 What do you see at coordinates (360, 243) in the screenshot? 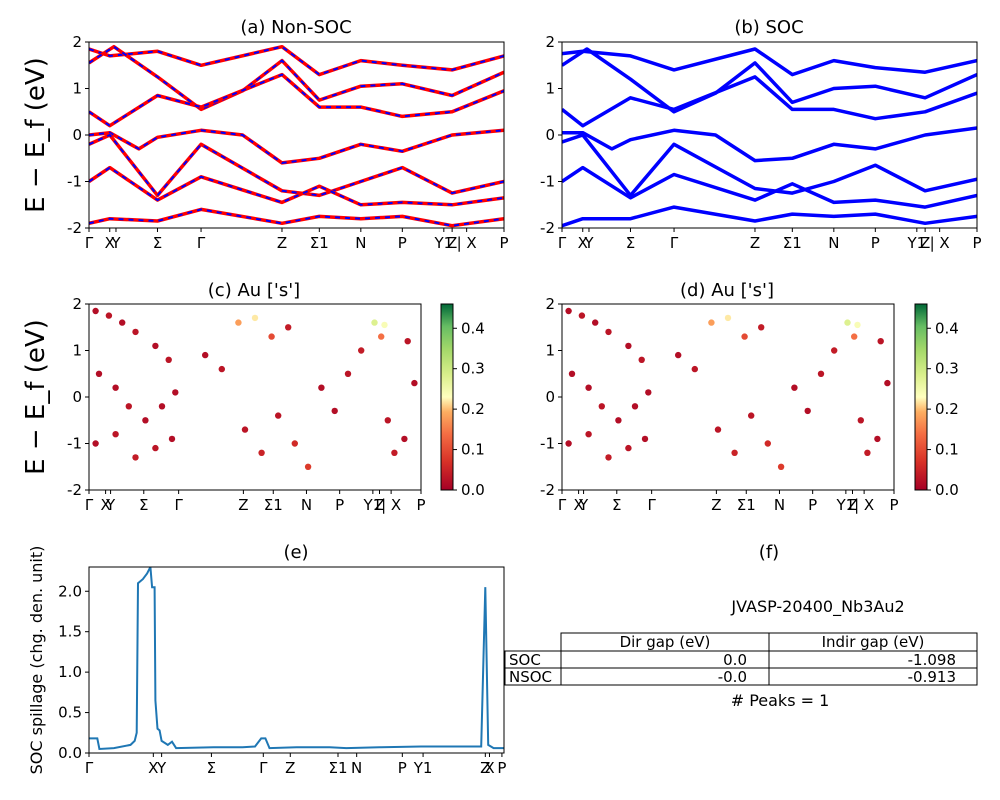
I see `xtick-label-7: N` at bounding box center [360, 243].